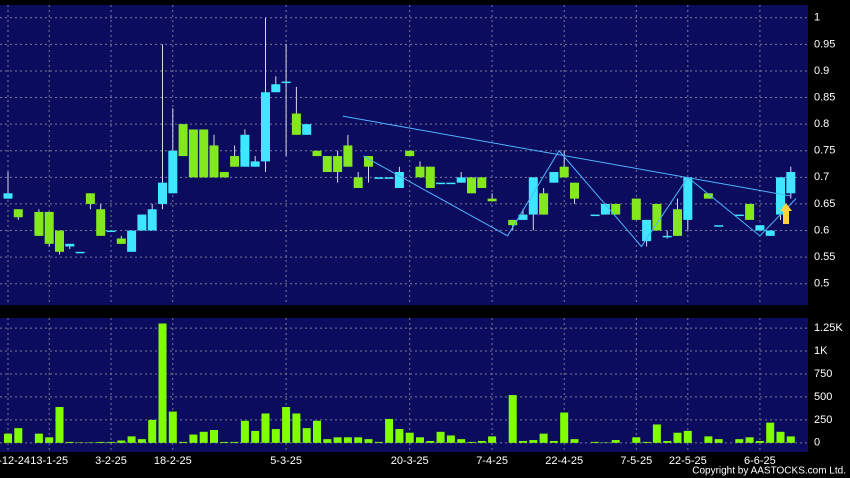 The width and height of the screenshot is (850, 478). I want to click on y-tick-label: 0.5, so click(821, 284).